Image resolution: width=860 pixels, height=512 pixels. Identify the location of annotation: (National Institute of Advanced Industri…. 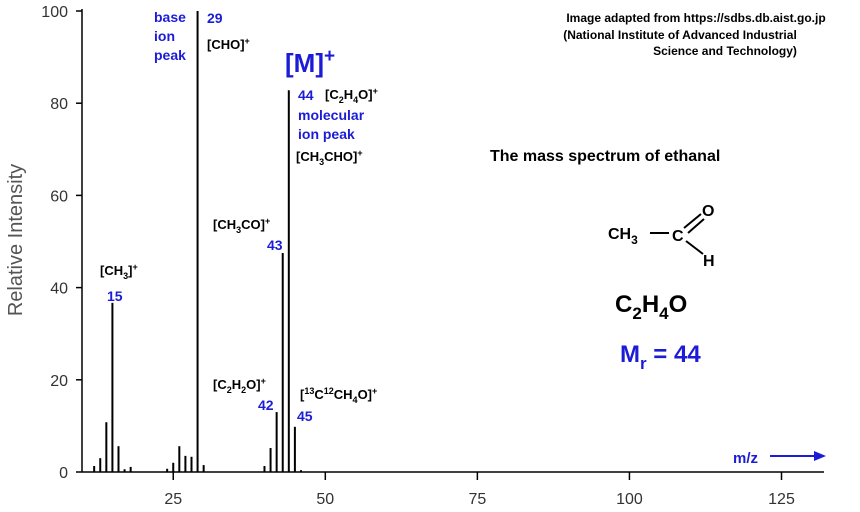
(680, 35).